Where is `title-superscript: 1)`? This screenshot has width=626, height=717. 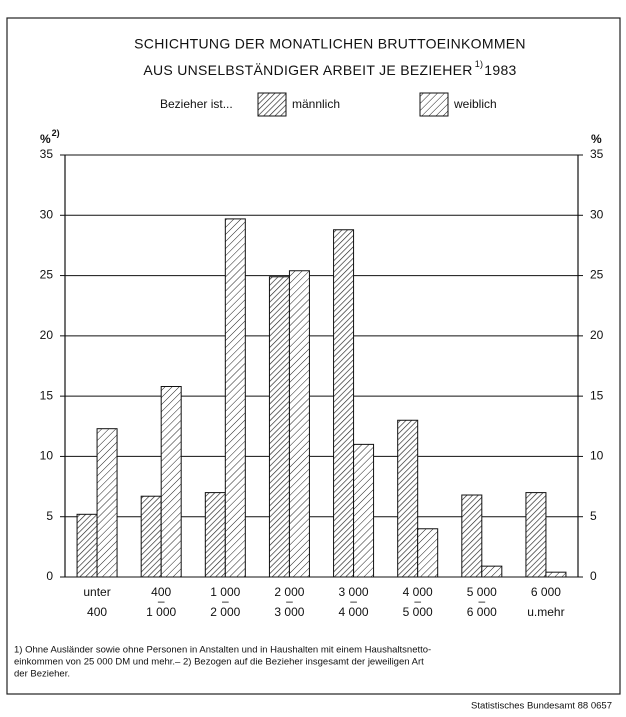
title-superscript: 1) is located at coordinates (479, 64).